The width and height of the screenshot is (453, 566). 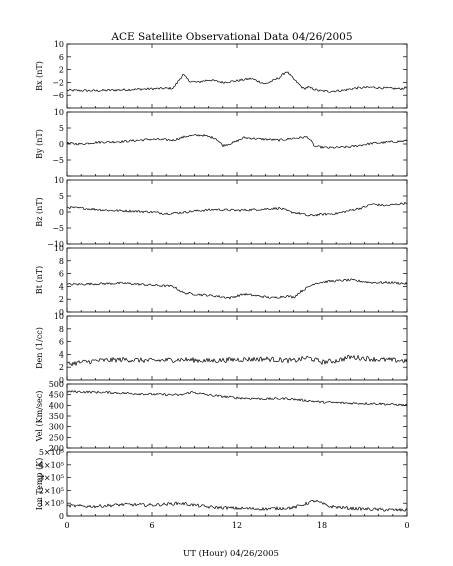 What do you see at coordinates (61, 329) in the screenshot?
I see `den-y-tick-label: 8` at bounding box center [61, 329].